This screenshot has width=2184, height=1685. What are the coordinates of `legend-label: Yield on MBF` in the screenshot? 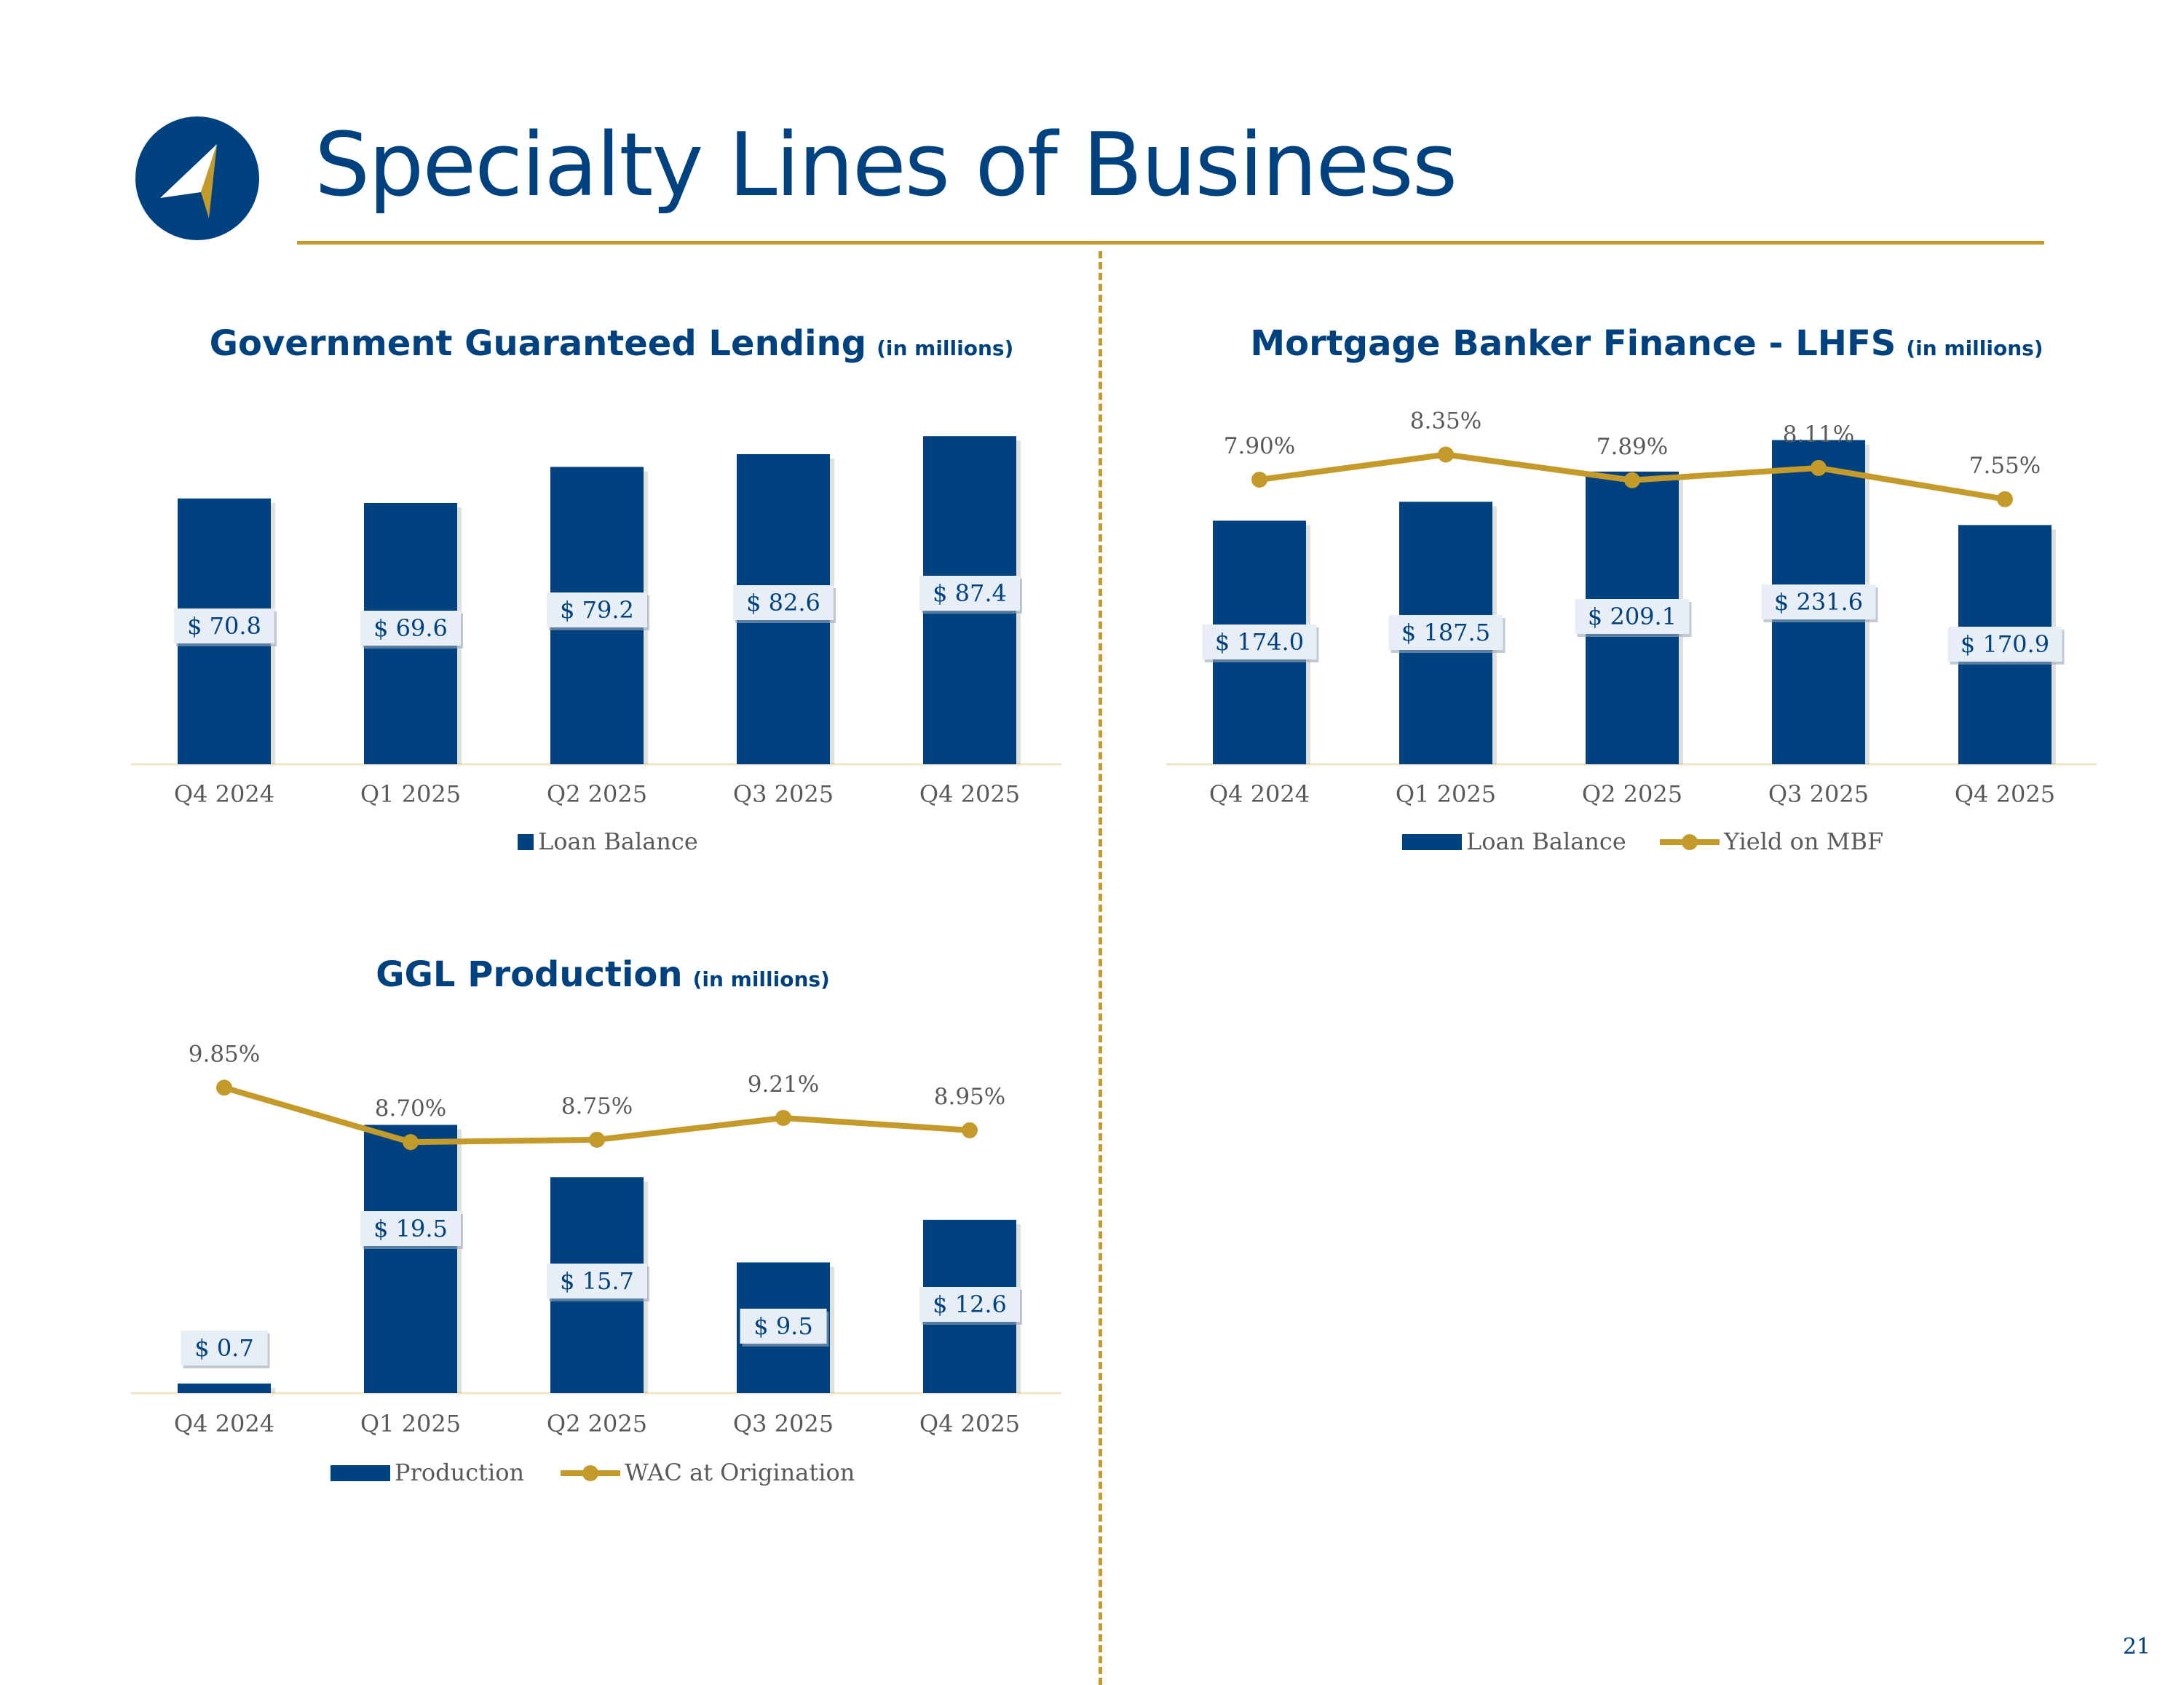 It's located at (1803, 841).